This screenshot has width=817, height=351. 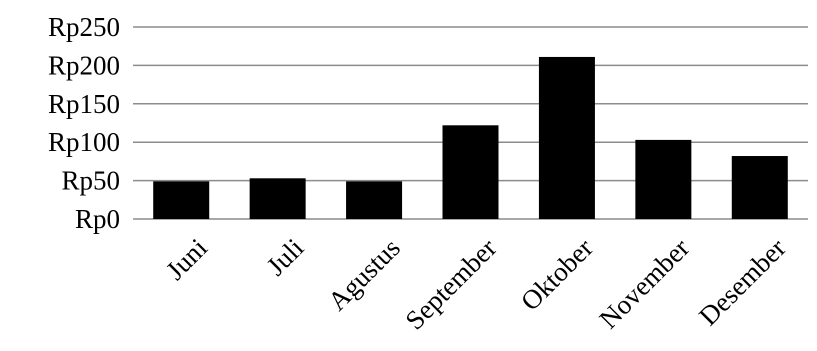 What do you see at coordinates (285, 257) in the screenshot?
I see `x-tick-label: Juli` at bounding box center [285, 257].